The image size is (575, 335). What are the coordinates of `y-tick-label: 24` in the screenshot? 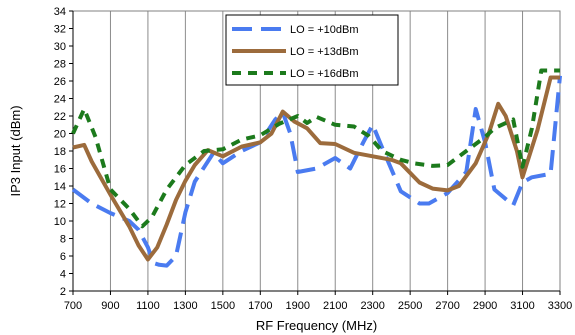 It's located at (60, 100).